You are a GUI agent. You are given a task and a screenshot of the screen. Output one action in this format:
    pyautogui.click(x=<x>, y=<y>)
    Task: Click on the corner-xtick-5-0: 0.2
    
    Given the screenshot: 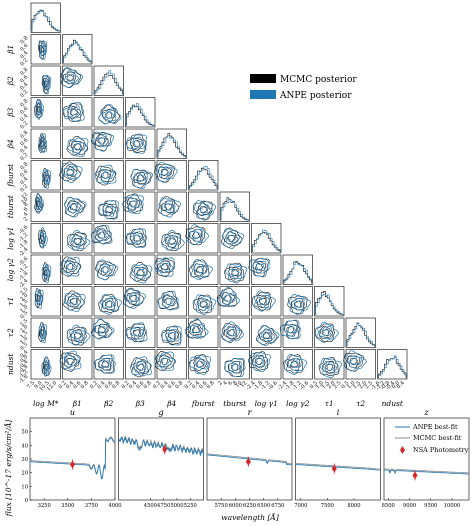 What is the action you would take?
    pyautogui.click(x=189, y=385)
    